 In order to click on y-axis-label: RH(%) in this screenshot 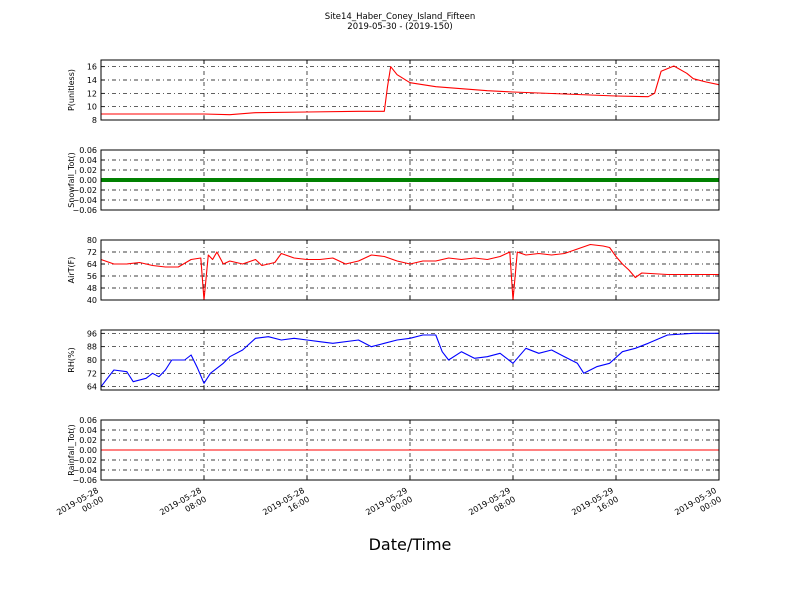, I will do `click(71, 359)`.